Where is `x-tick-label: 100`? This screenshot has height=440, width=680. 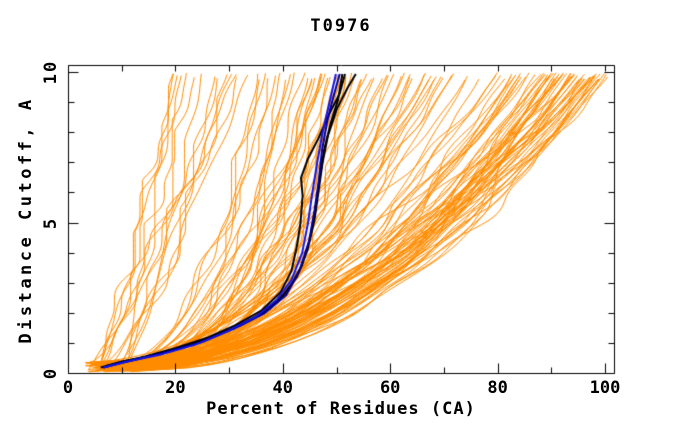
x-tick-label: 100 is located at coordinates (605, 388).